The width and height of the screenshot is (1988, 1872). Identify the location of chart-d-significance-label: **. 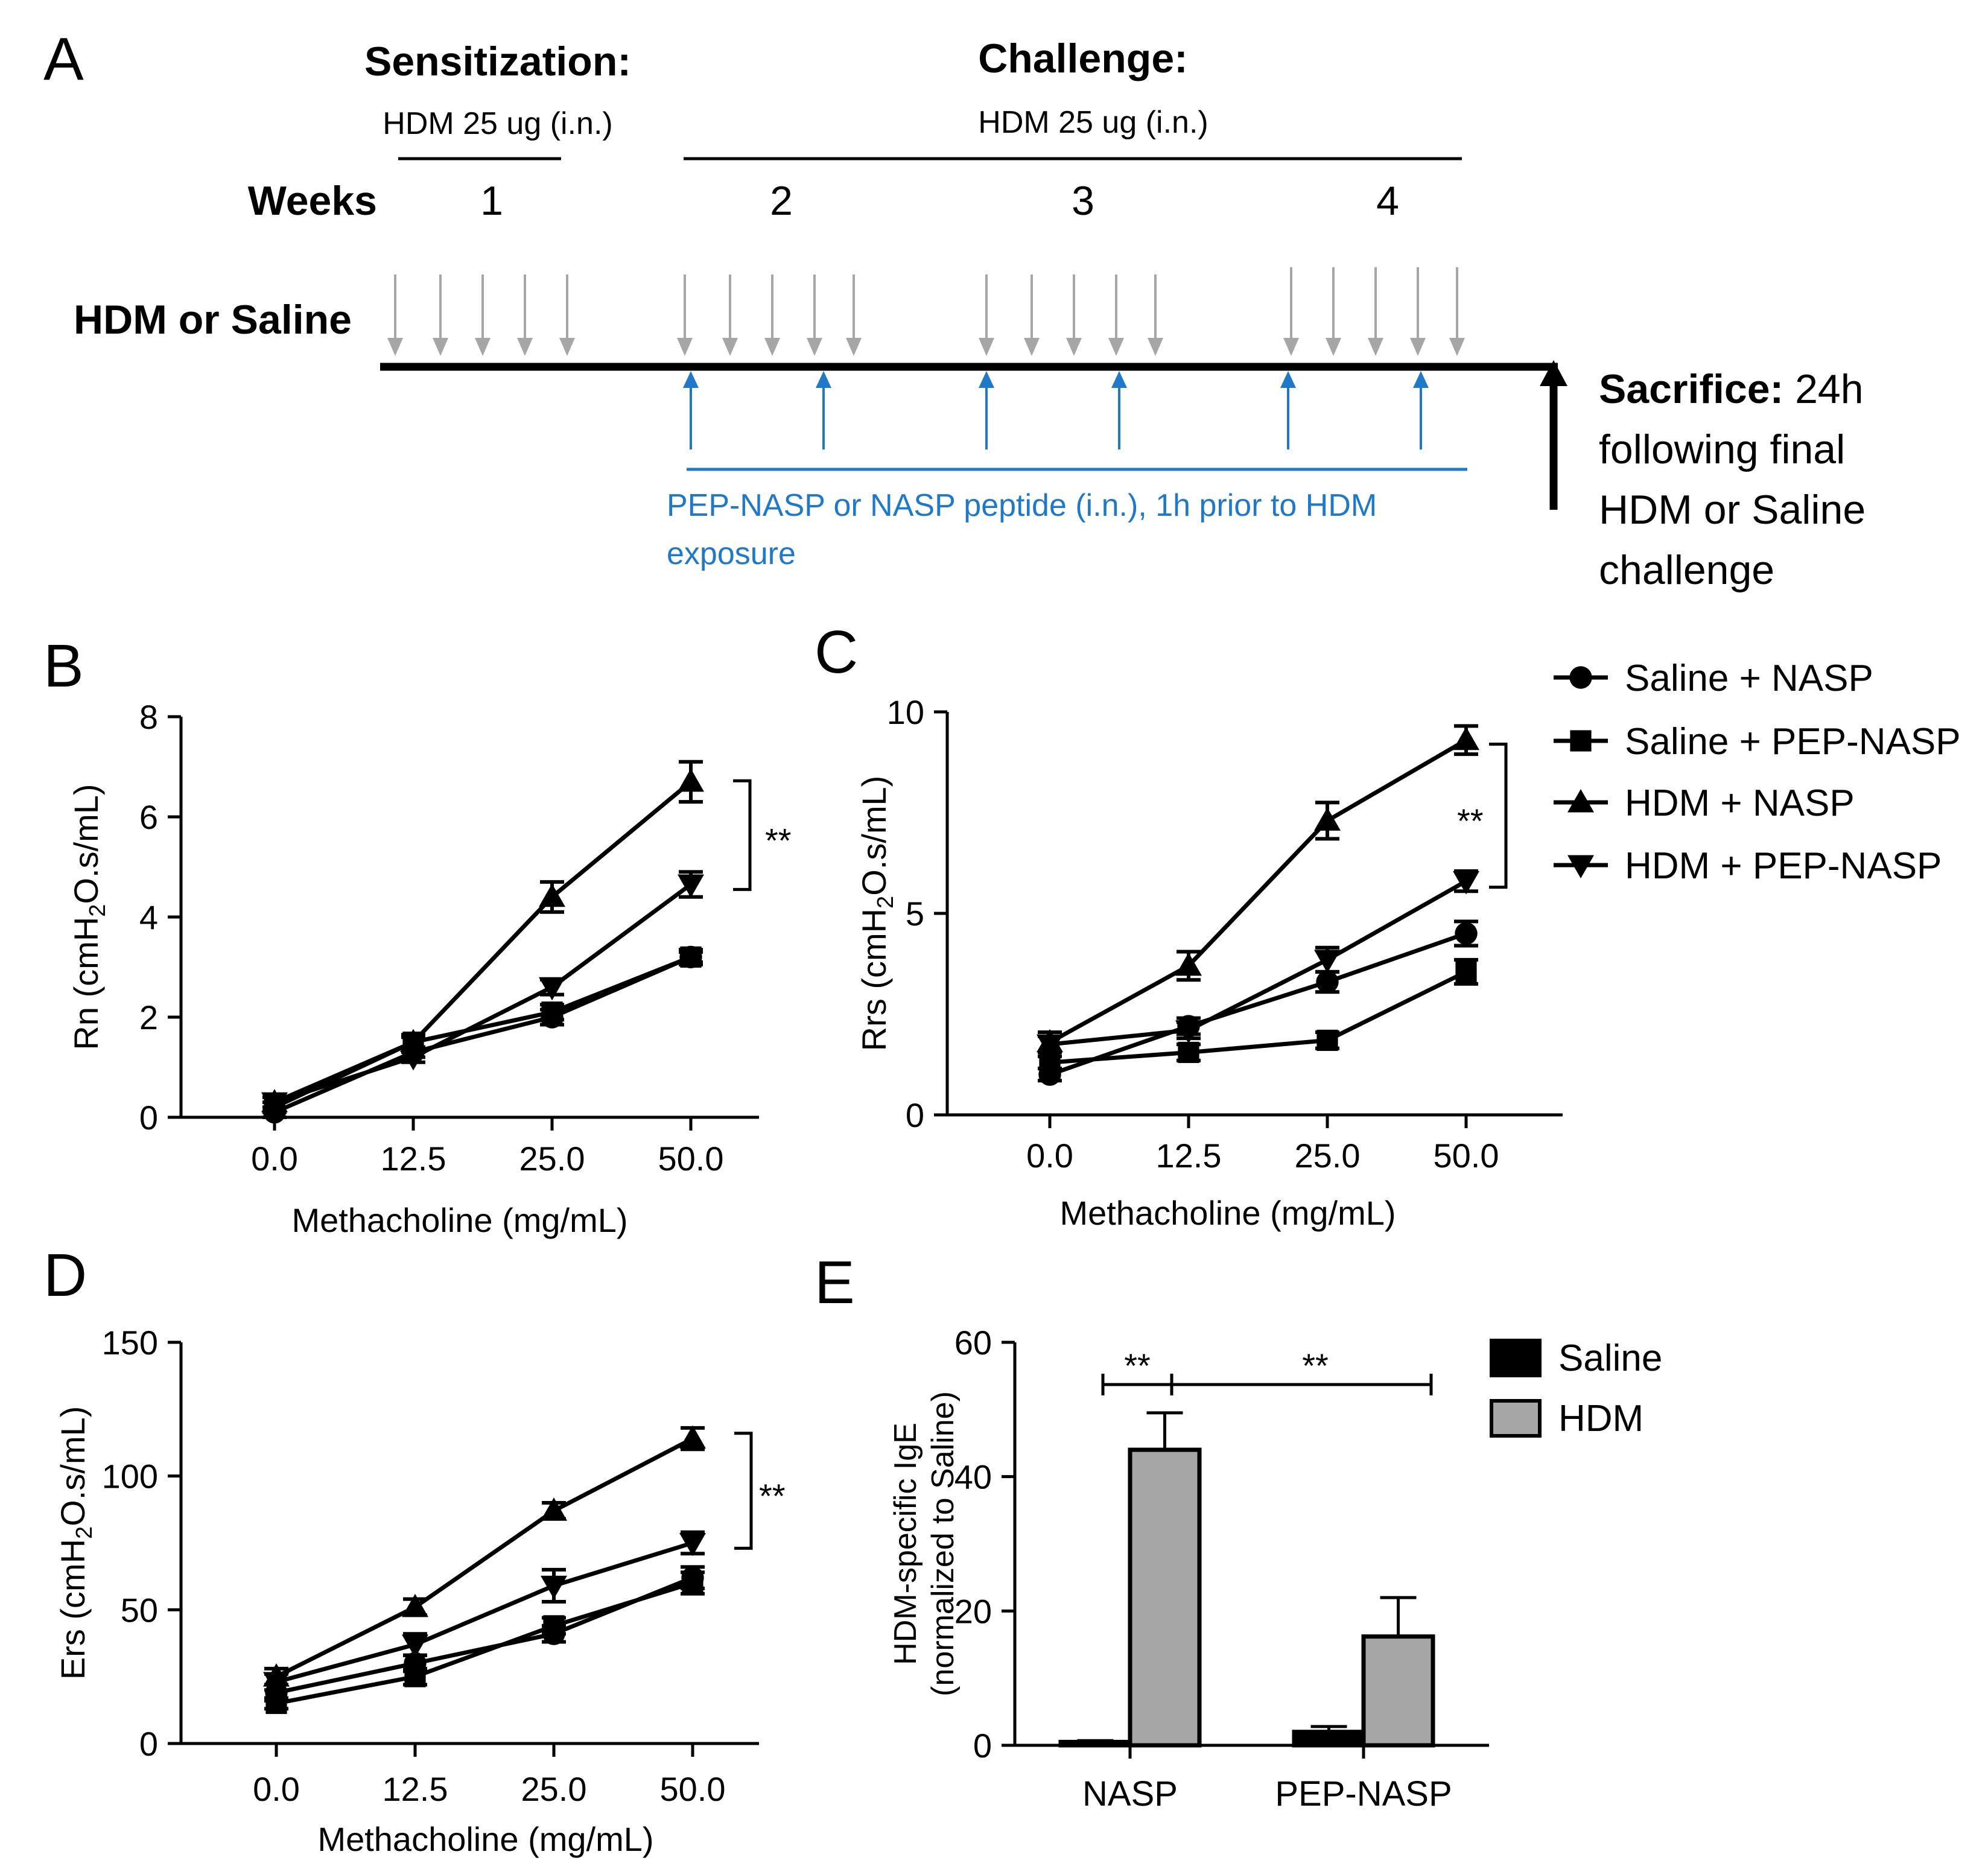
(773, 1496).